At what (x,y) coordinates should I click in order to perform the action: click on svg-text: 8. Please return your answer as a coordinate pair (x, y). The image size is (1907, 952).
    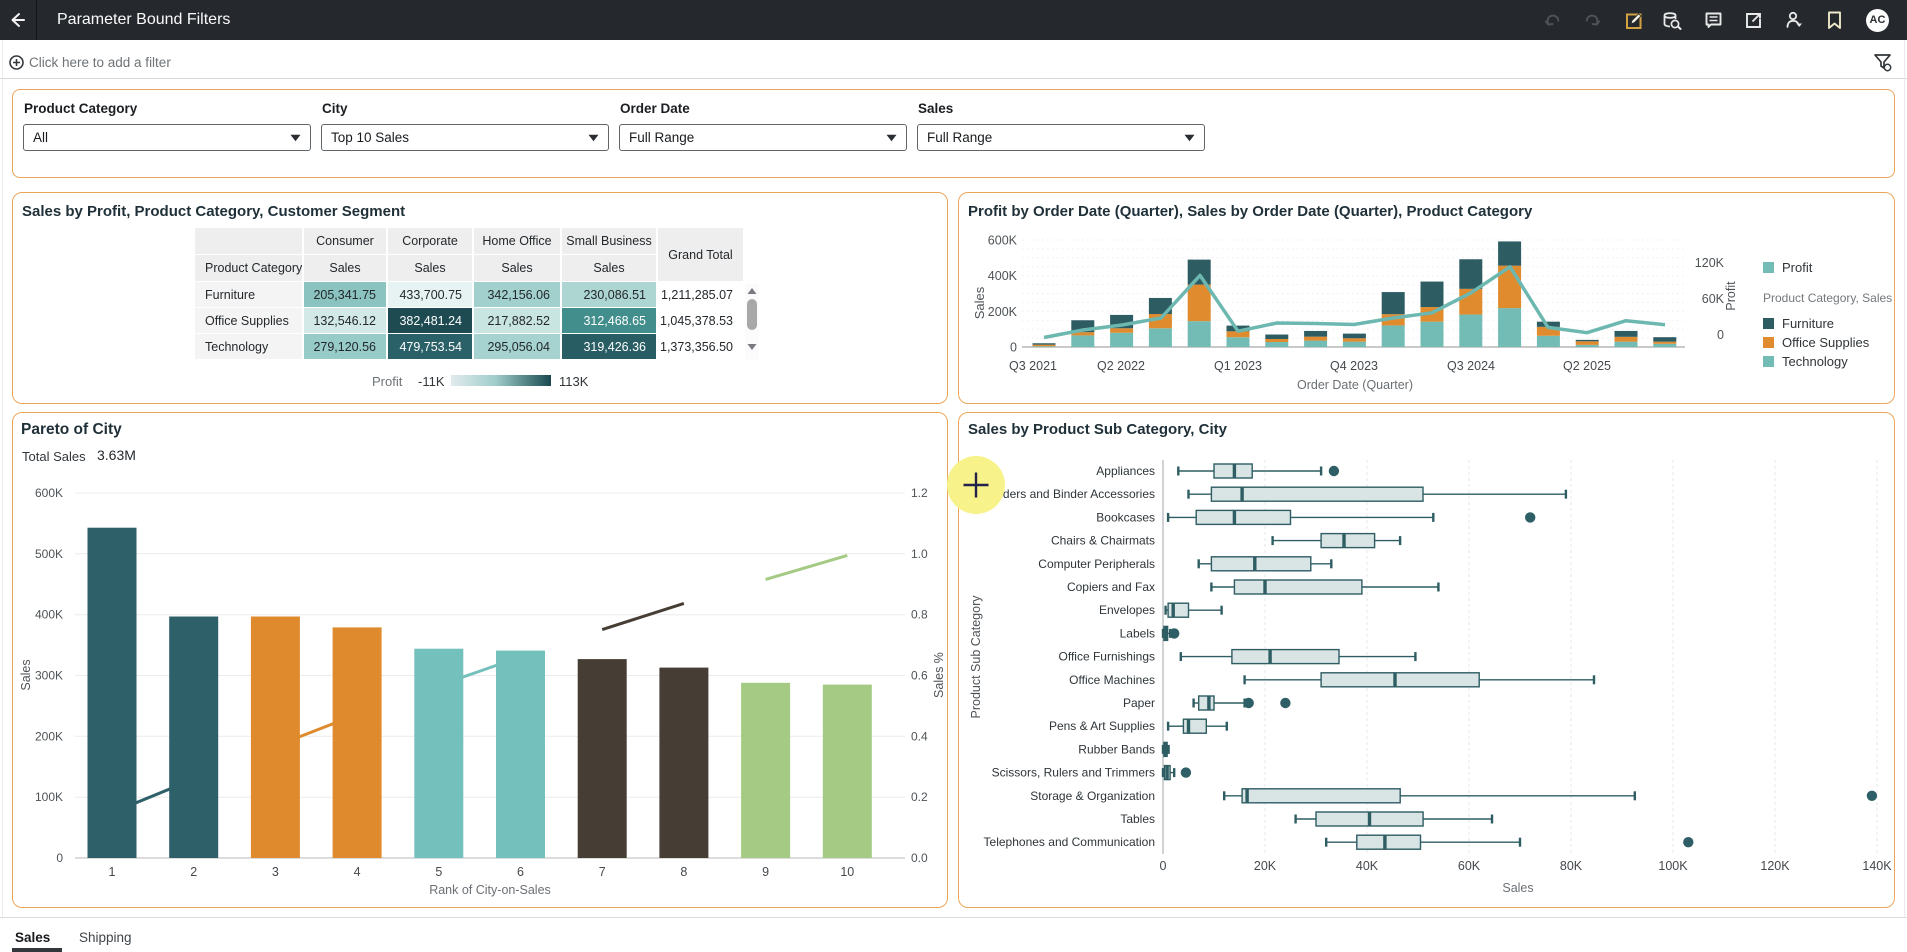
    Looking at the image, I should click on (683, 872).